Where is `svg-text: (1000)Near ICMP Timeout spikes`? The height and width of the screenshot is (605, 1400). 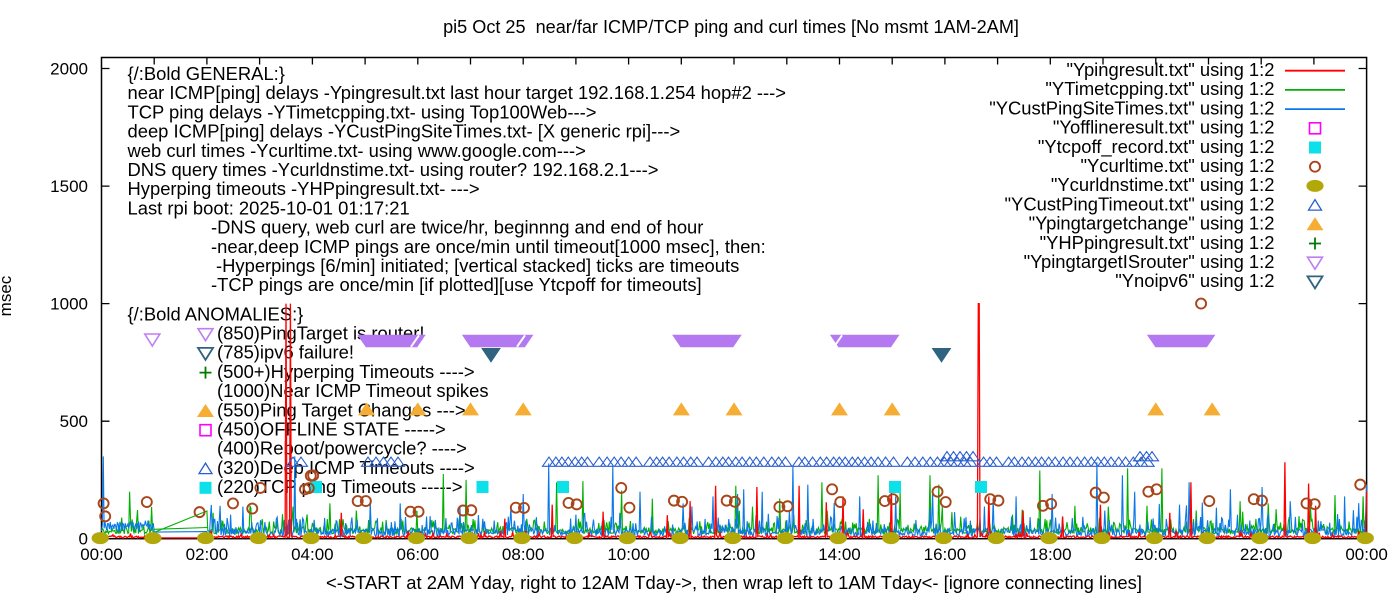
svg-text: (1000)Near ICMP Timeout spikes is located at coordinates (353, 390).